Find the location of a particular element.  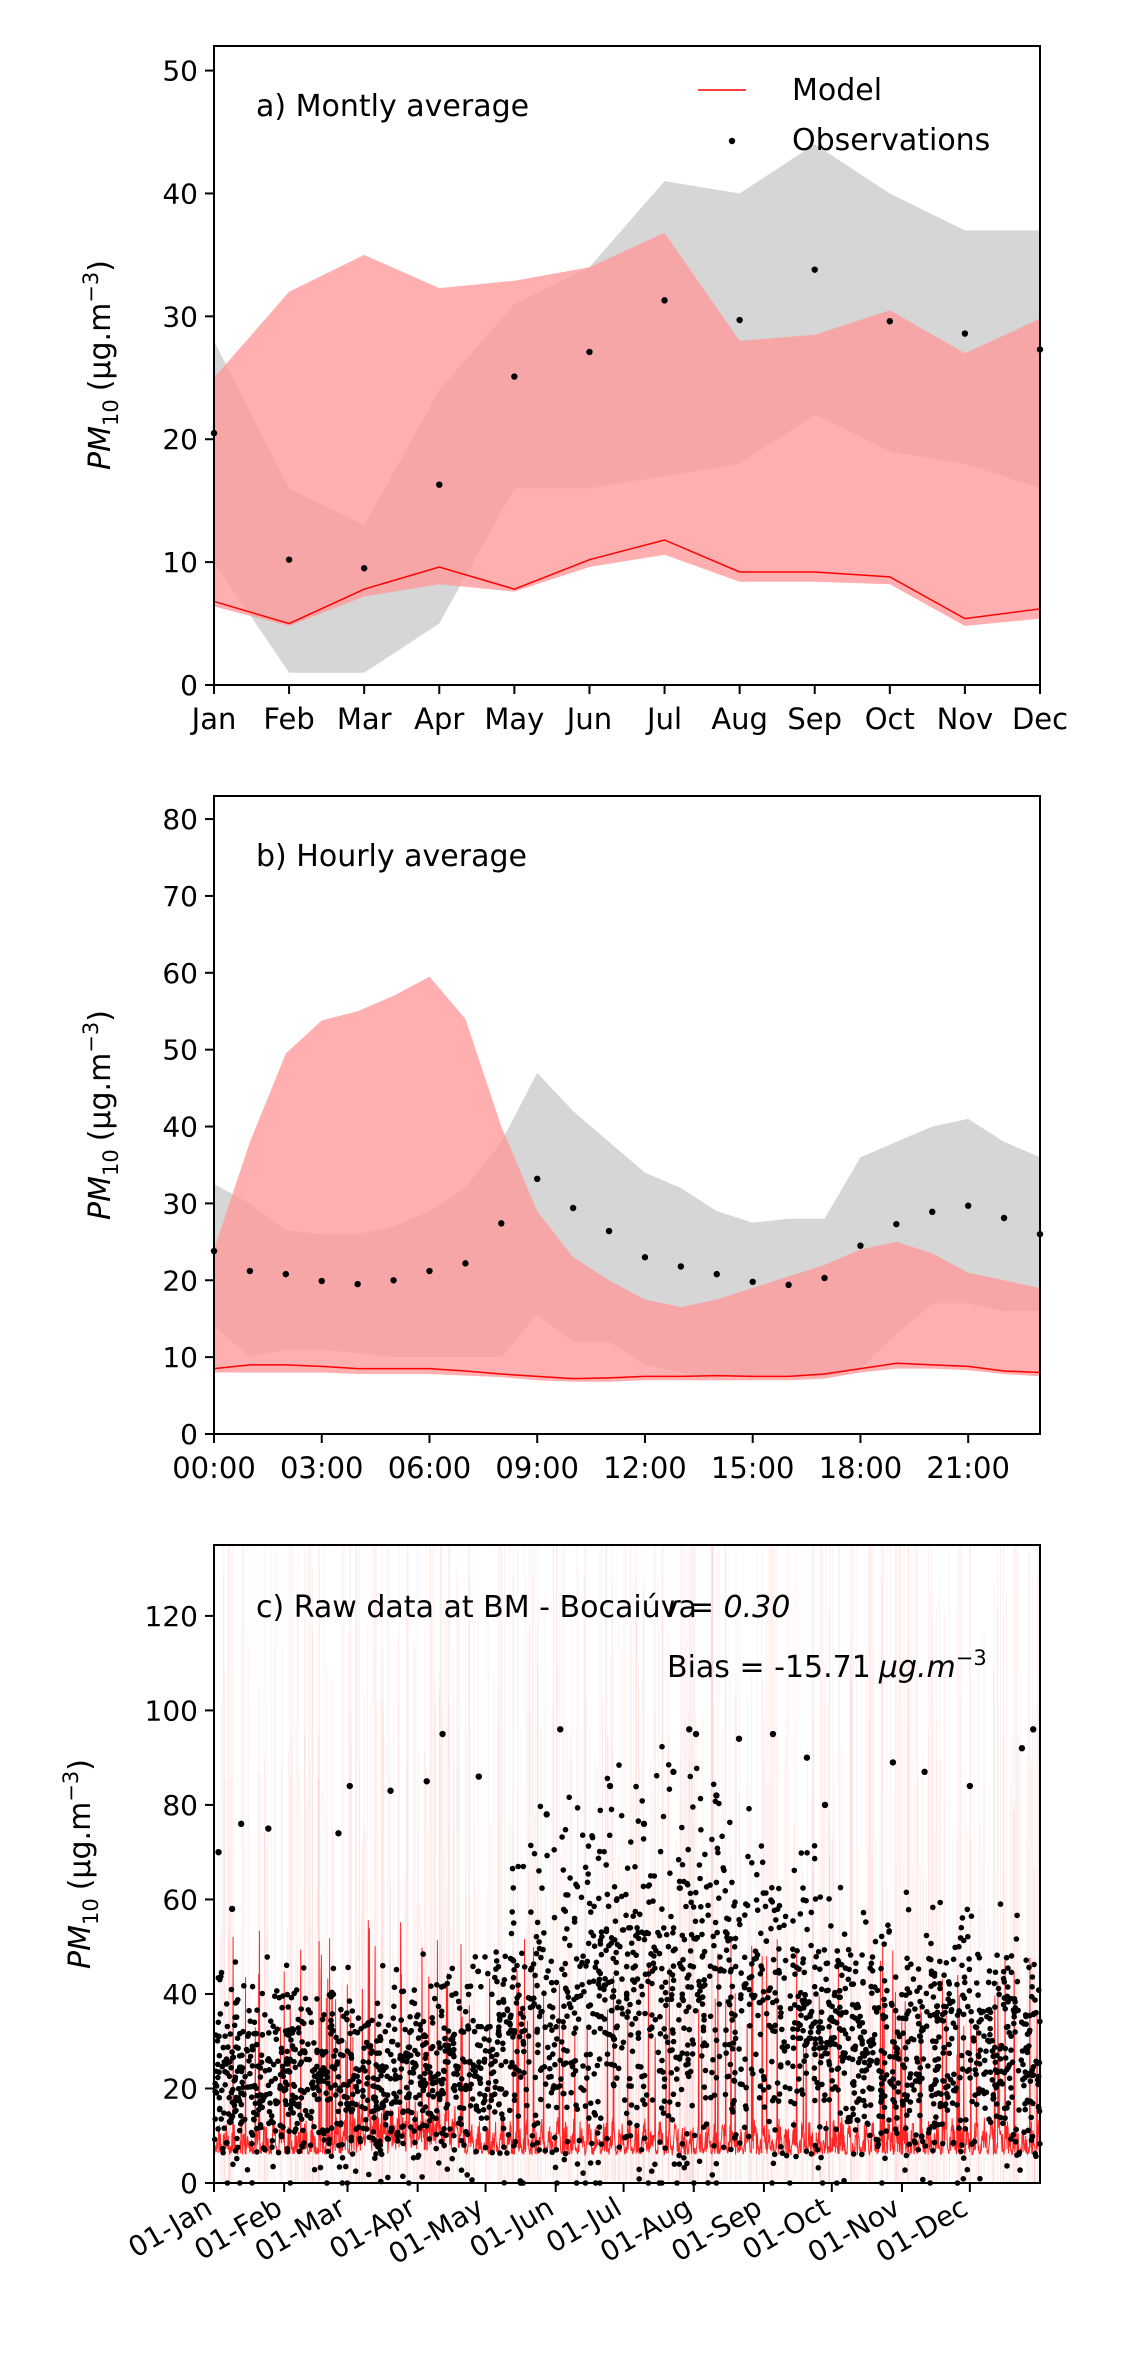

x-tick-label: Jun is located at coordinates (588, 719).